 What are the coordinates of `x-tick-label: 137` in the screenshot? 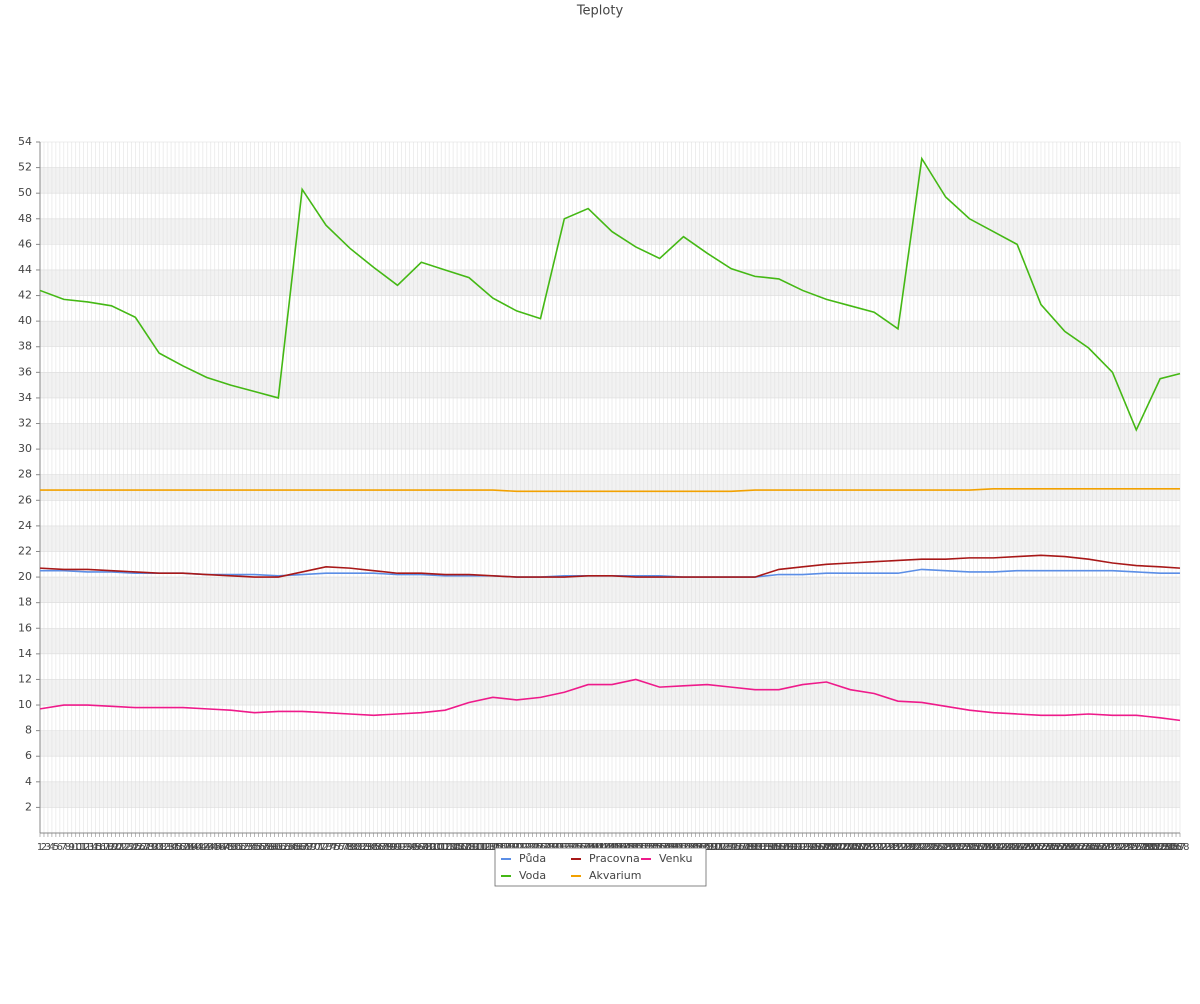 It's located at (580, 847).